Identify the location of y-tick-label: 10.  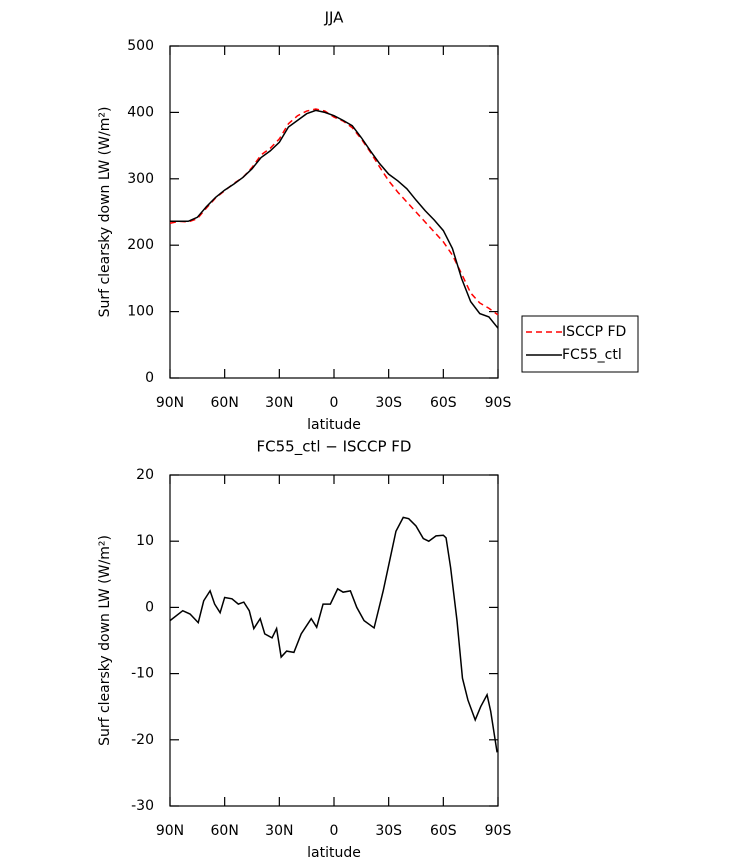
(145, 541).